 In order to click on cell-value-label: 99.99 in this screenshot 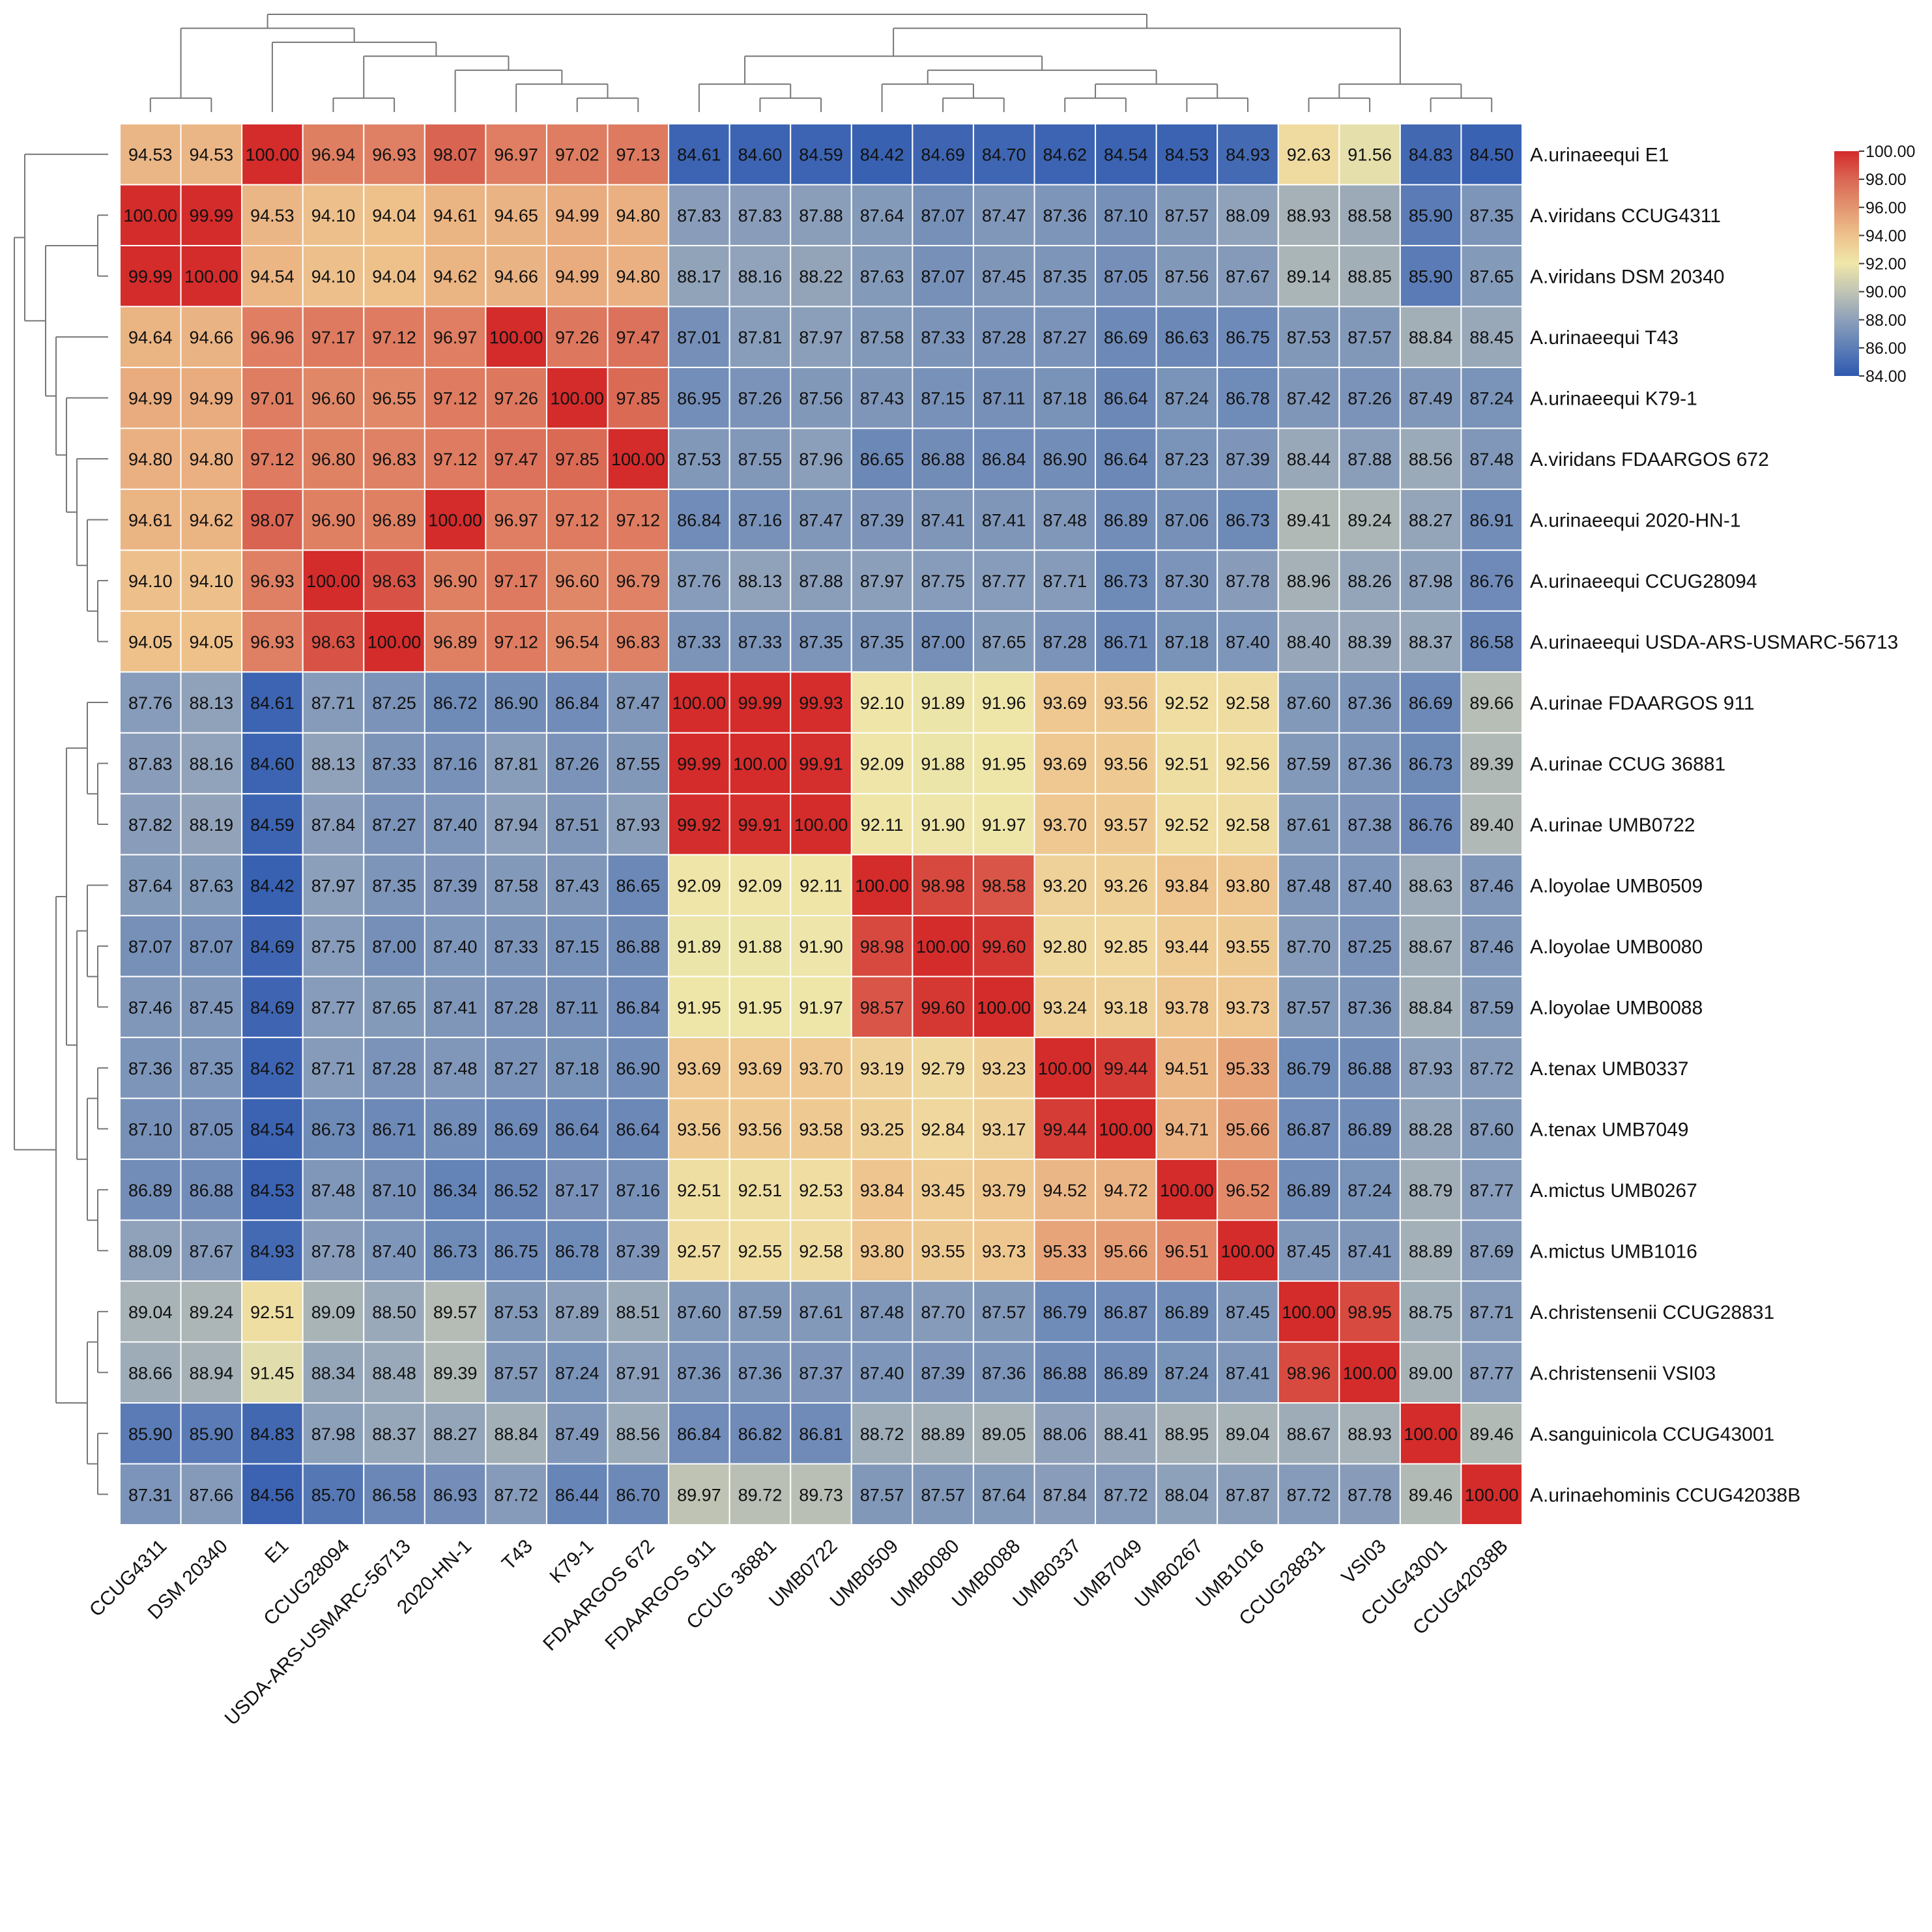, I will do `click(212, 215)`.